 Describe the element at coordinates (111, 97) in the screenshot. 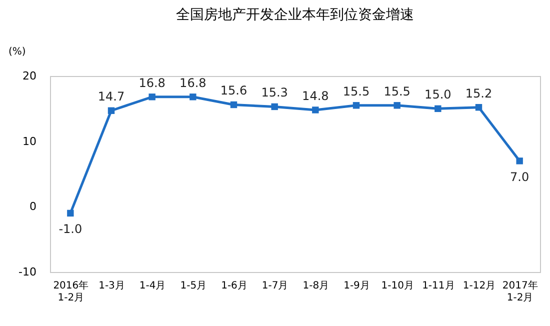

I see `data-label: 14.7` at that location.